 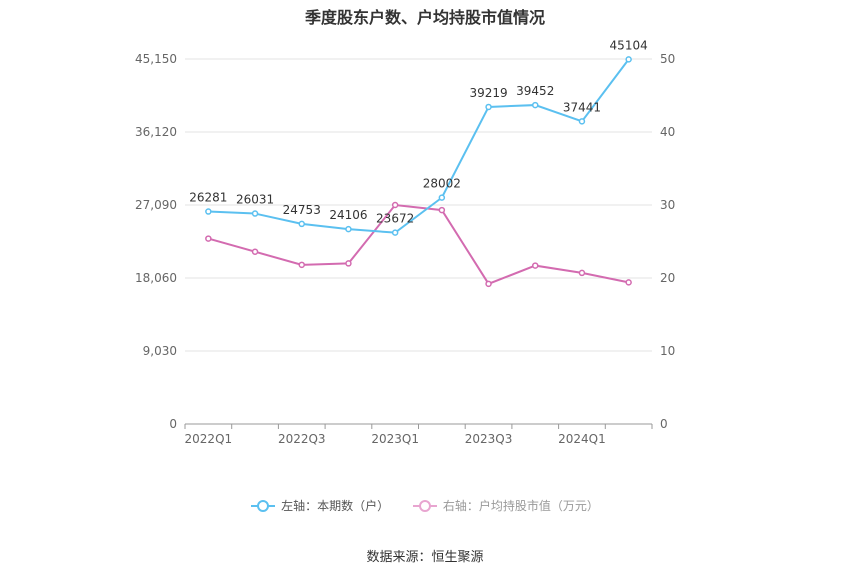 I want to click on left-tick-label: 45,150, so click(x=156, y=59).